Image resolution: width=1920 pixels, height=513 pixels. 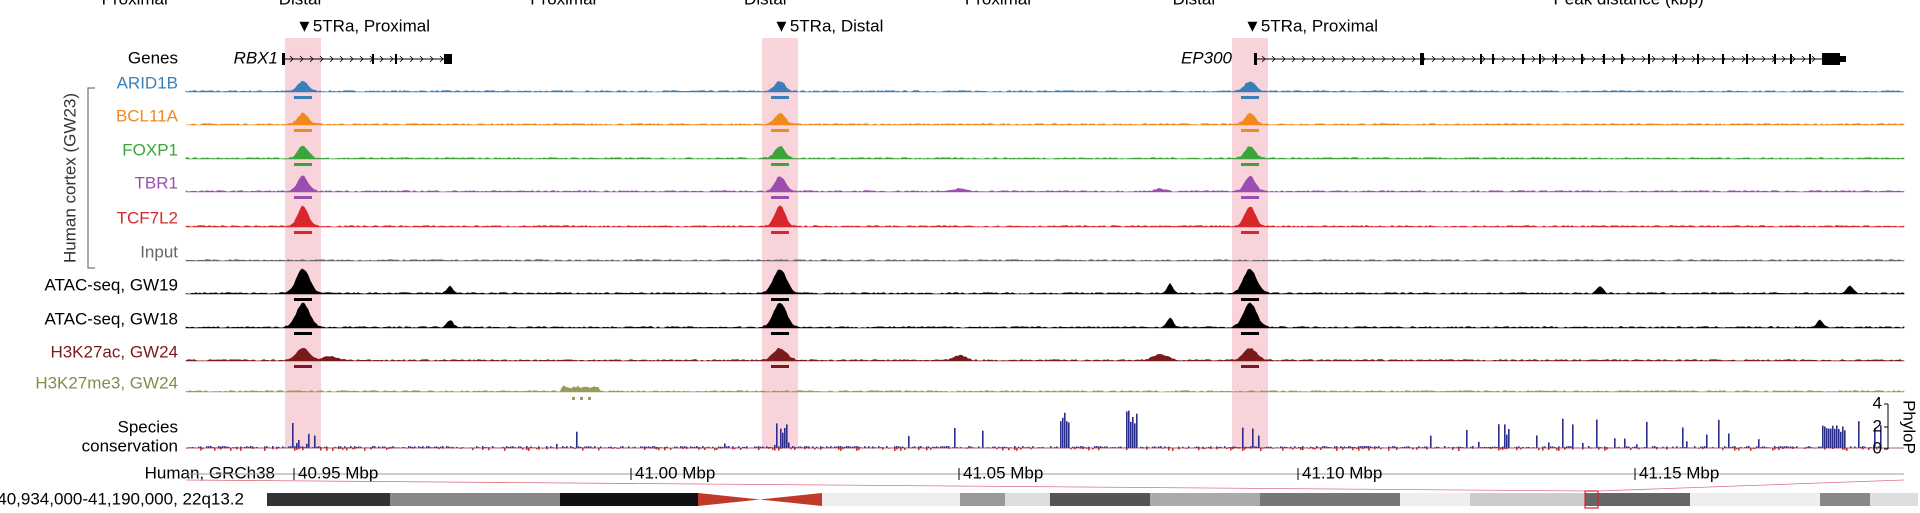 I want to click on annotation: ▼5TRa, Proximal, so click(x=363, y=25).